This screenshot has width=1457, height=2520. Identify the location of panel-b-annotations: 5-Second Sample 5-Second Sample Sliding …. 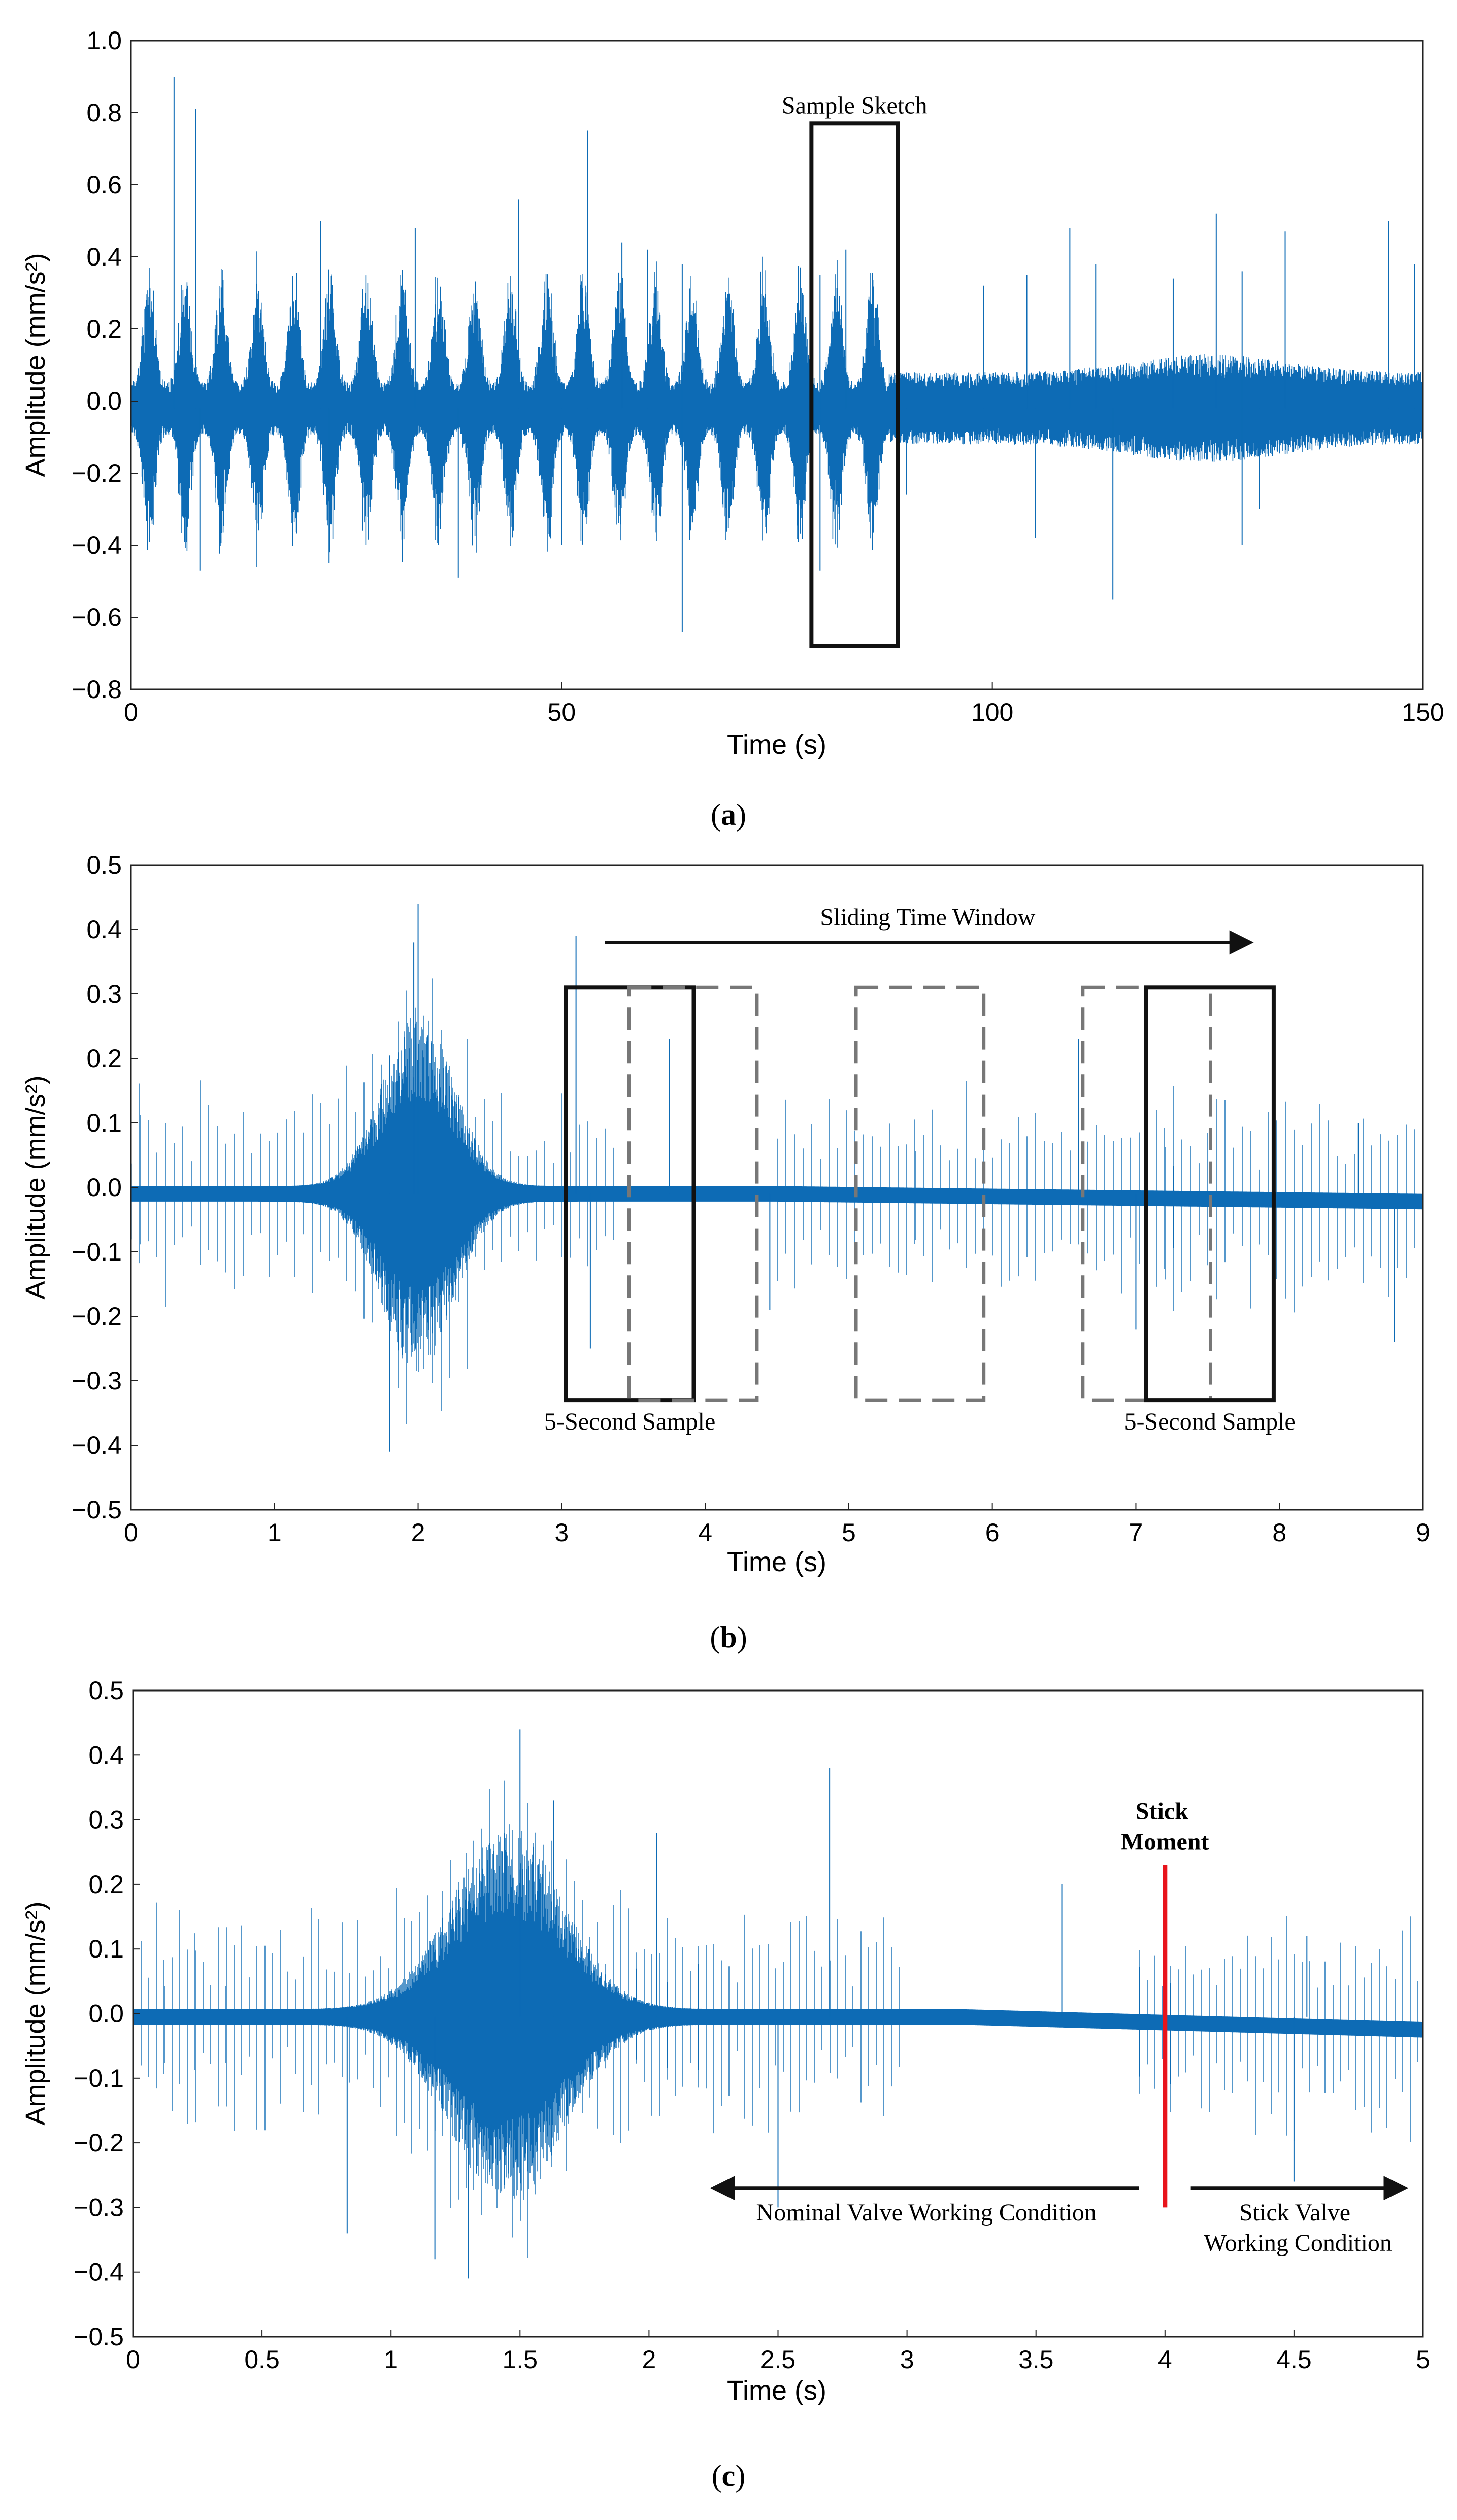
(920, 1170).